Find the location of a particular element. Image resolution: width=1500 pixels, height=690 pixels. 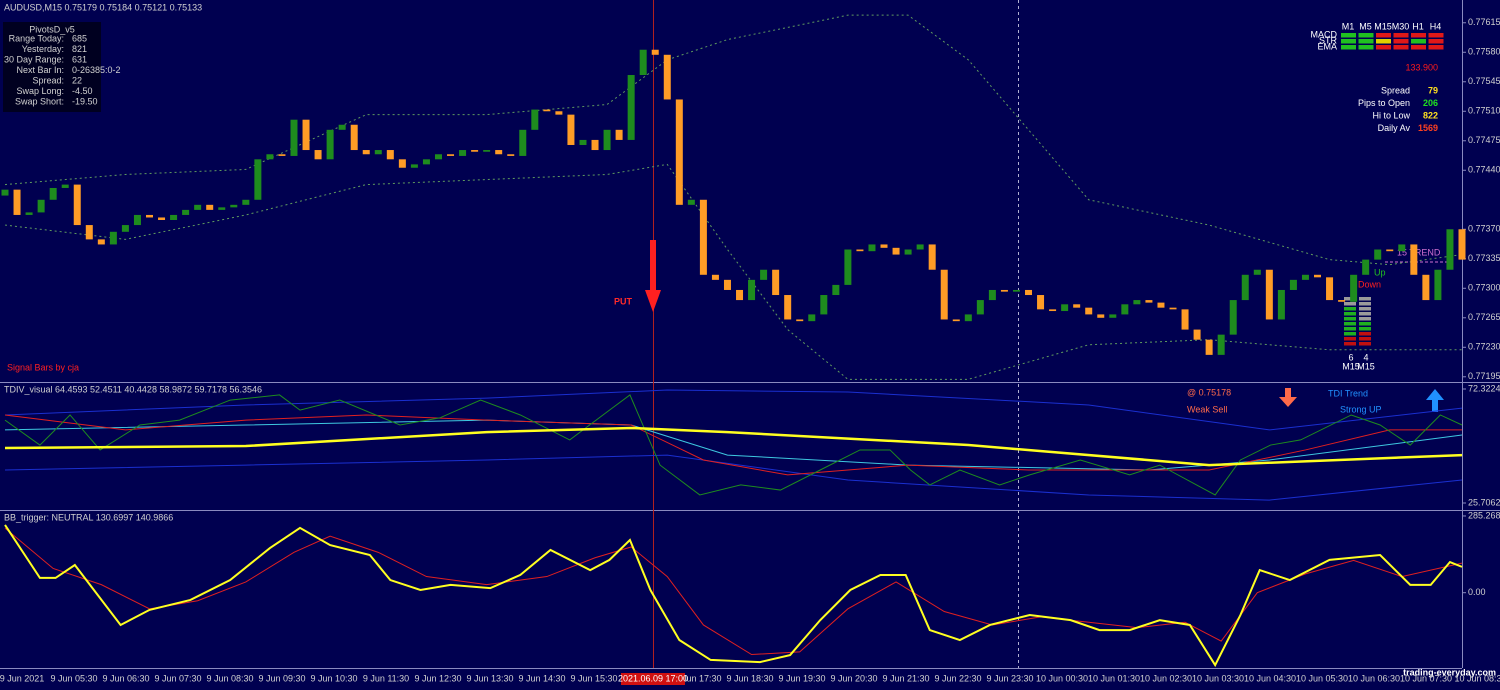

y-tick-label: 0.77335 is located at coordinates (1484, 258).